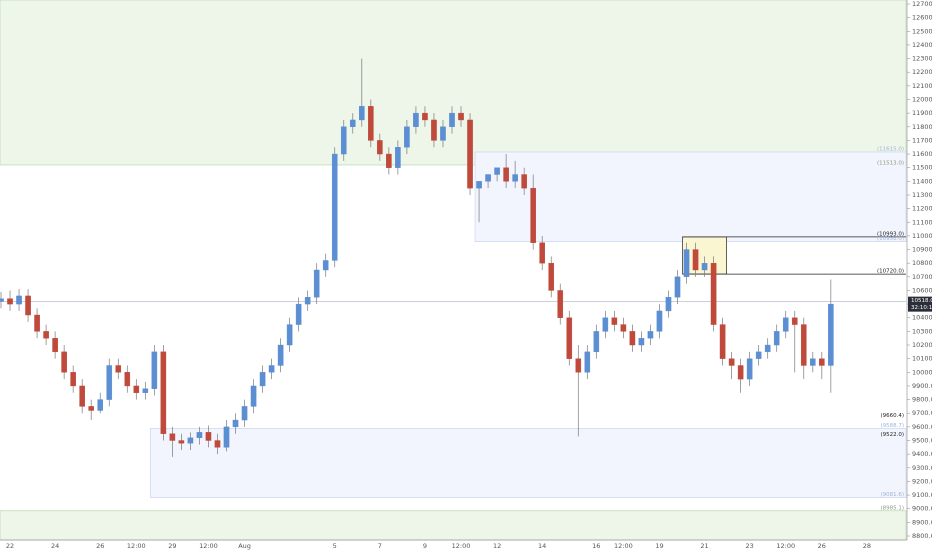  Describe the element at coordinates (922, 195) in the screenshot. I see `y-tick-label: 11300.0` at that location.